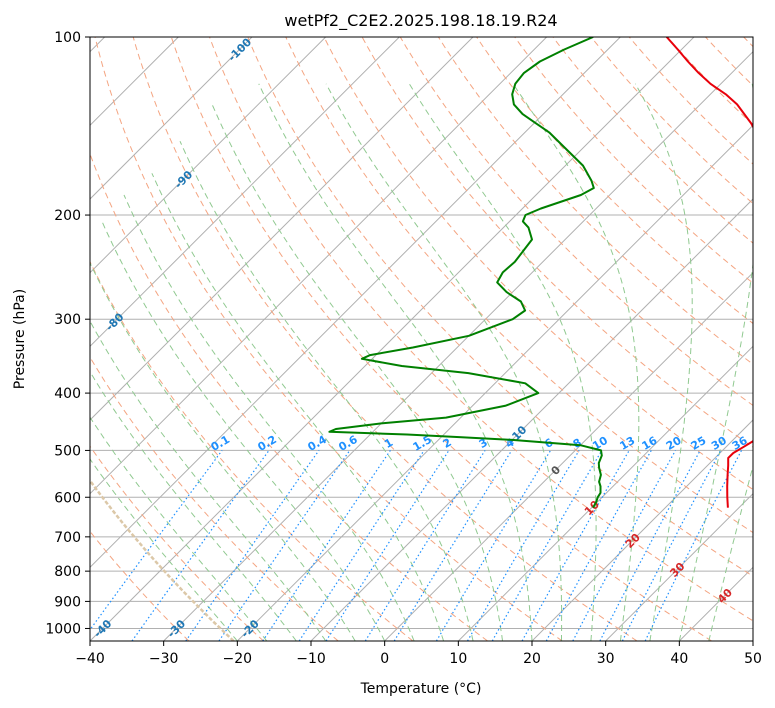  Describe the element at coordinates (63, 629) in the screenshot. I see `y-tick-label: 1000` at that location.